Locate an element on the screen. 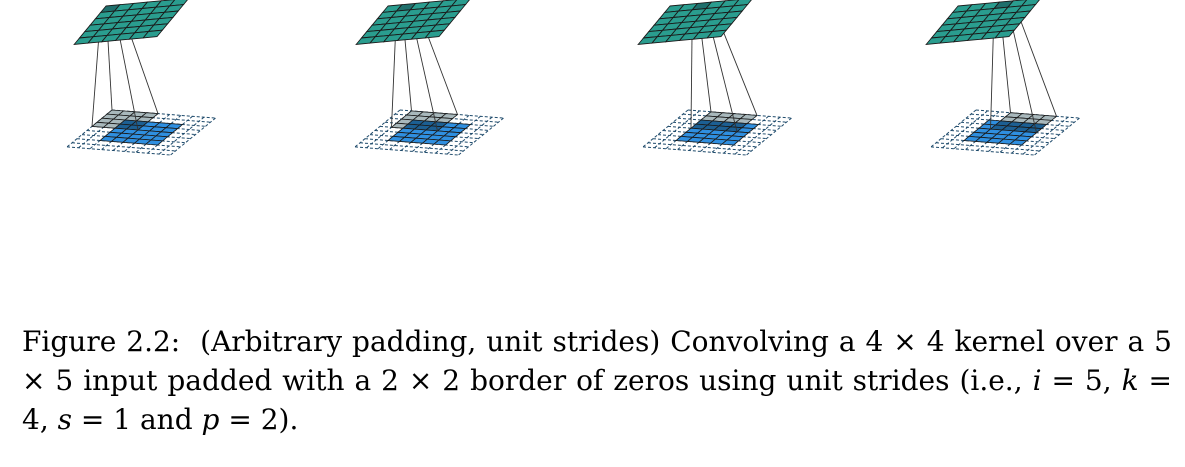 The height and width of the screenshot is (467, 1185). symbol-s: s is located at coordinates (64, 419).